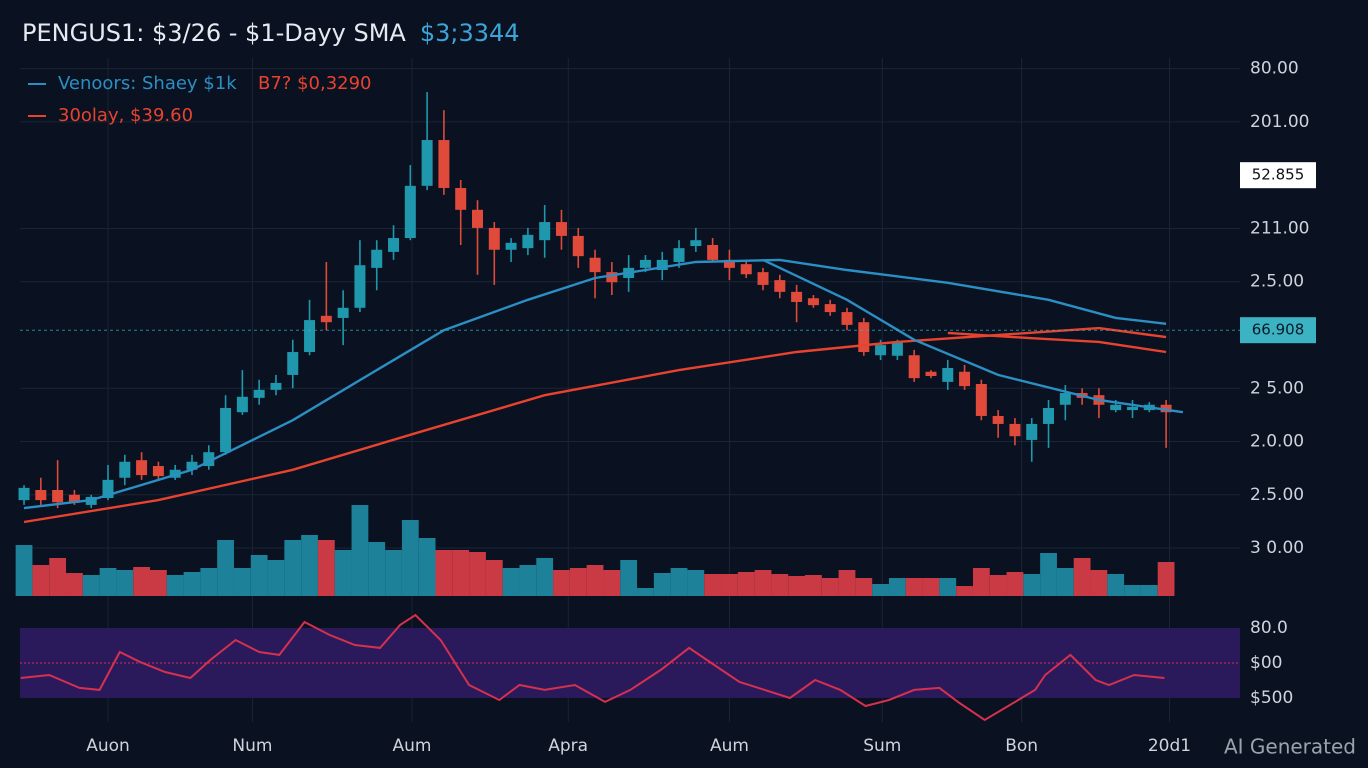 The image size is (1368, 768). I want to click on y-tick-label: 80.00, so click(1274, 69).